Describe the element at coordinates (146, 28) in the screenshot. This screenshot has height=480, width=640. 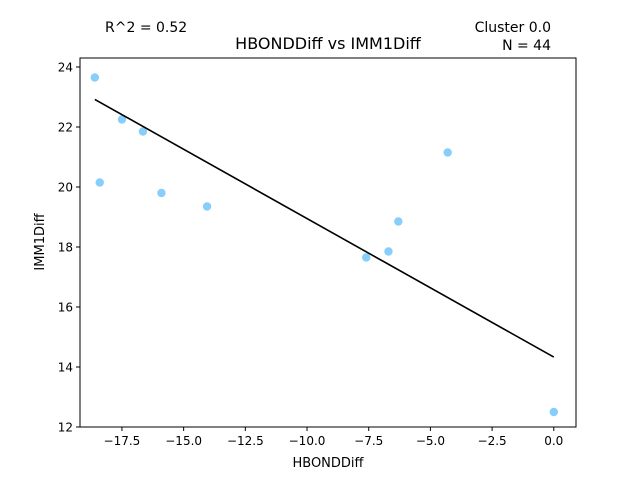
I see `r2-annotation: R^2 = 0.52` at that location.